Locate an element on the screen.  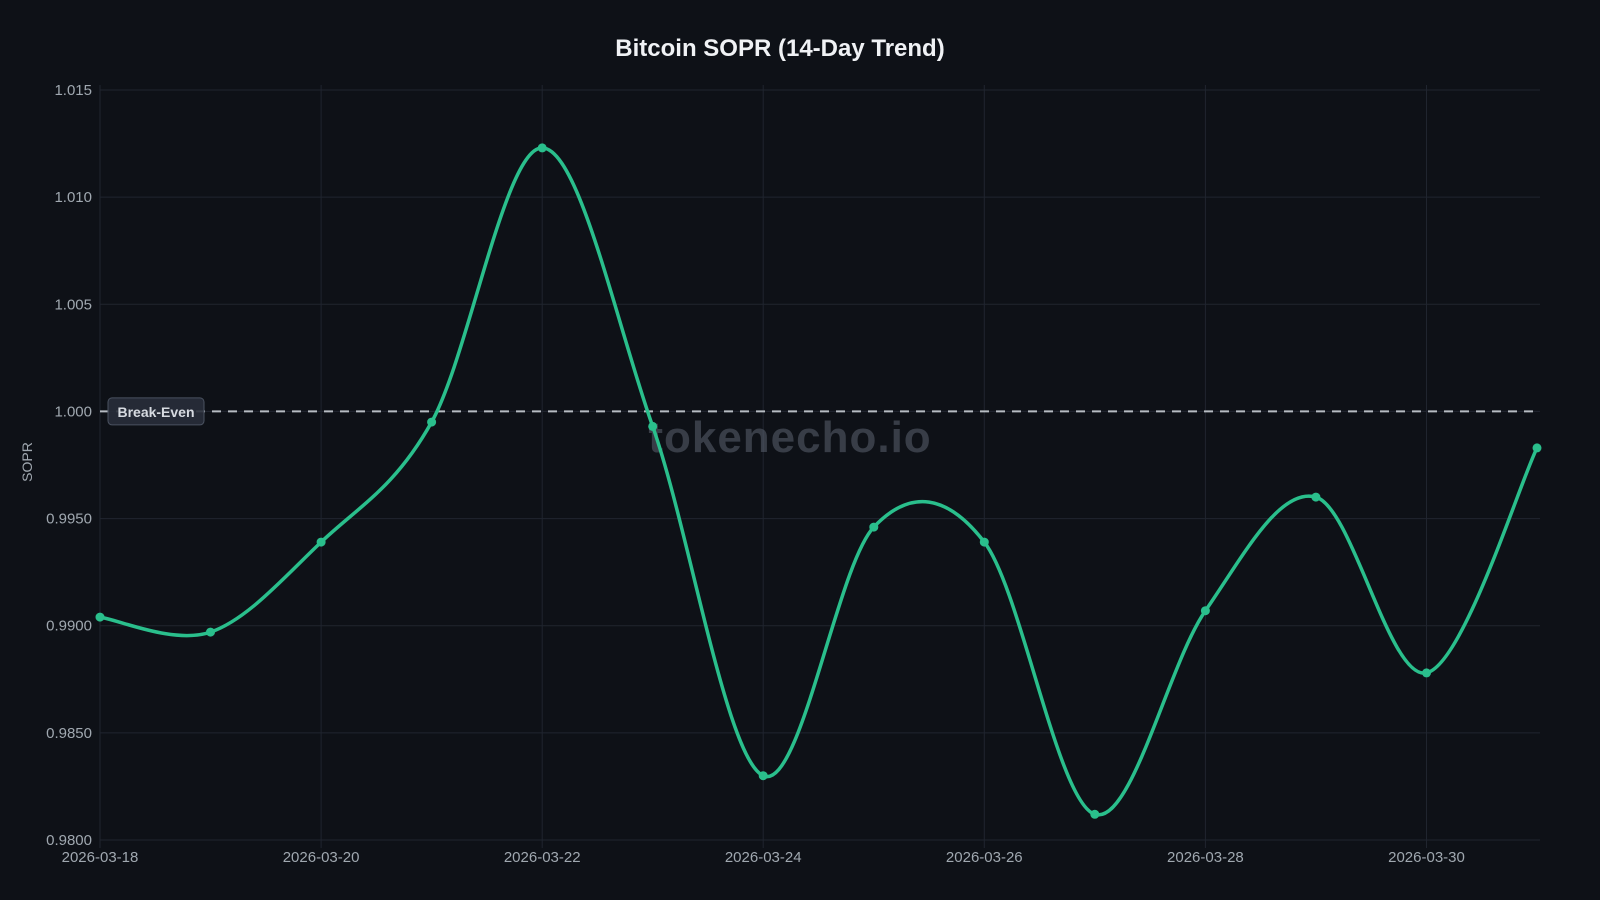
watermark: tokenecho.io is located at coordinates (789, 437).